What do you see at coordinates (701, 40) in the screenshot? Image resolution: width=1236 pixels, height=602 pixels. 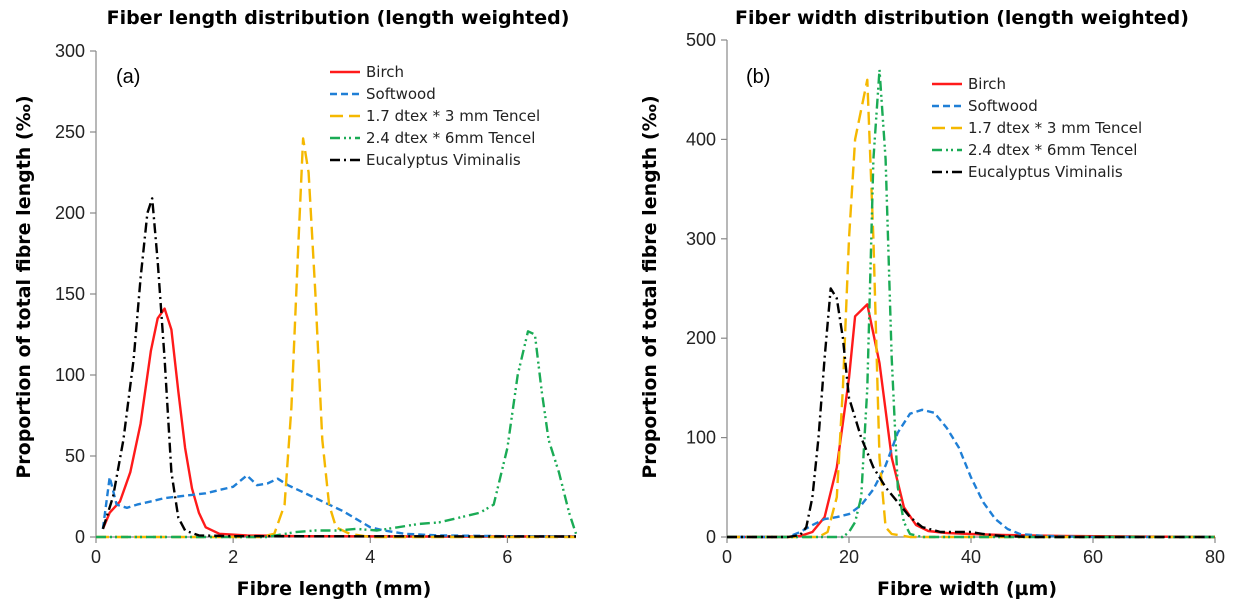 I see `y-tick-label: 500` at bounding box center [701, 40].